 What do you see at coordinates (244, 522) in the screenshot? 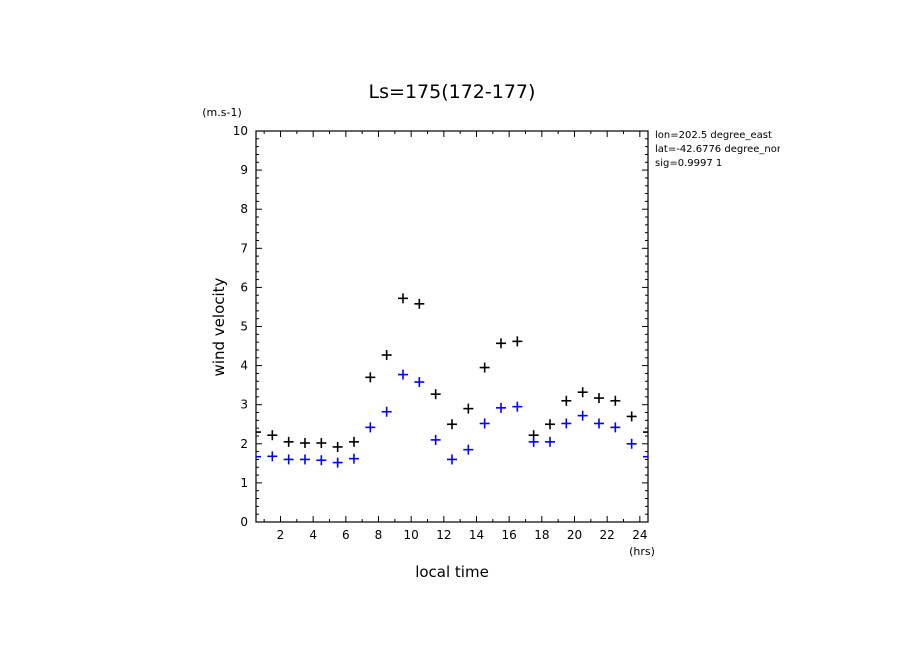
I see `y-tick-label: 0` at bounding box center [244, 522].